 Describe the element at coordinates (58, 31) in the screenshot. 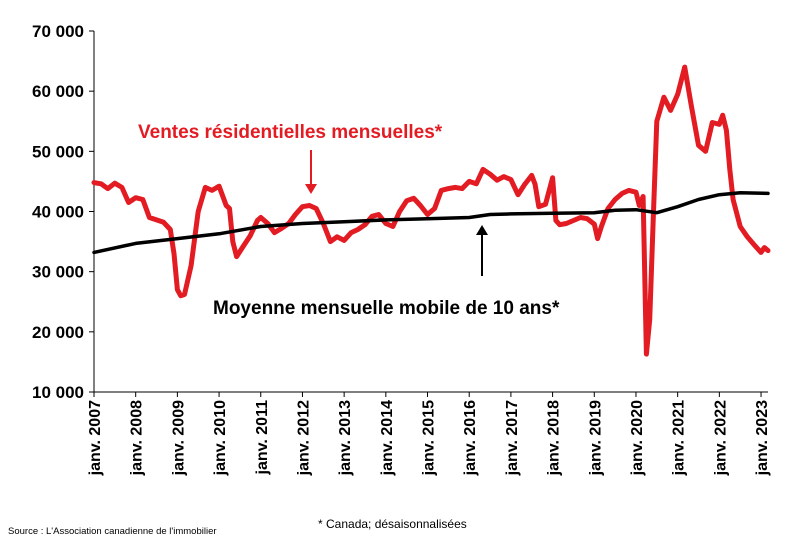

I see `y-tick-label: 70 000` at that location.